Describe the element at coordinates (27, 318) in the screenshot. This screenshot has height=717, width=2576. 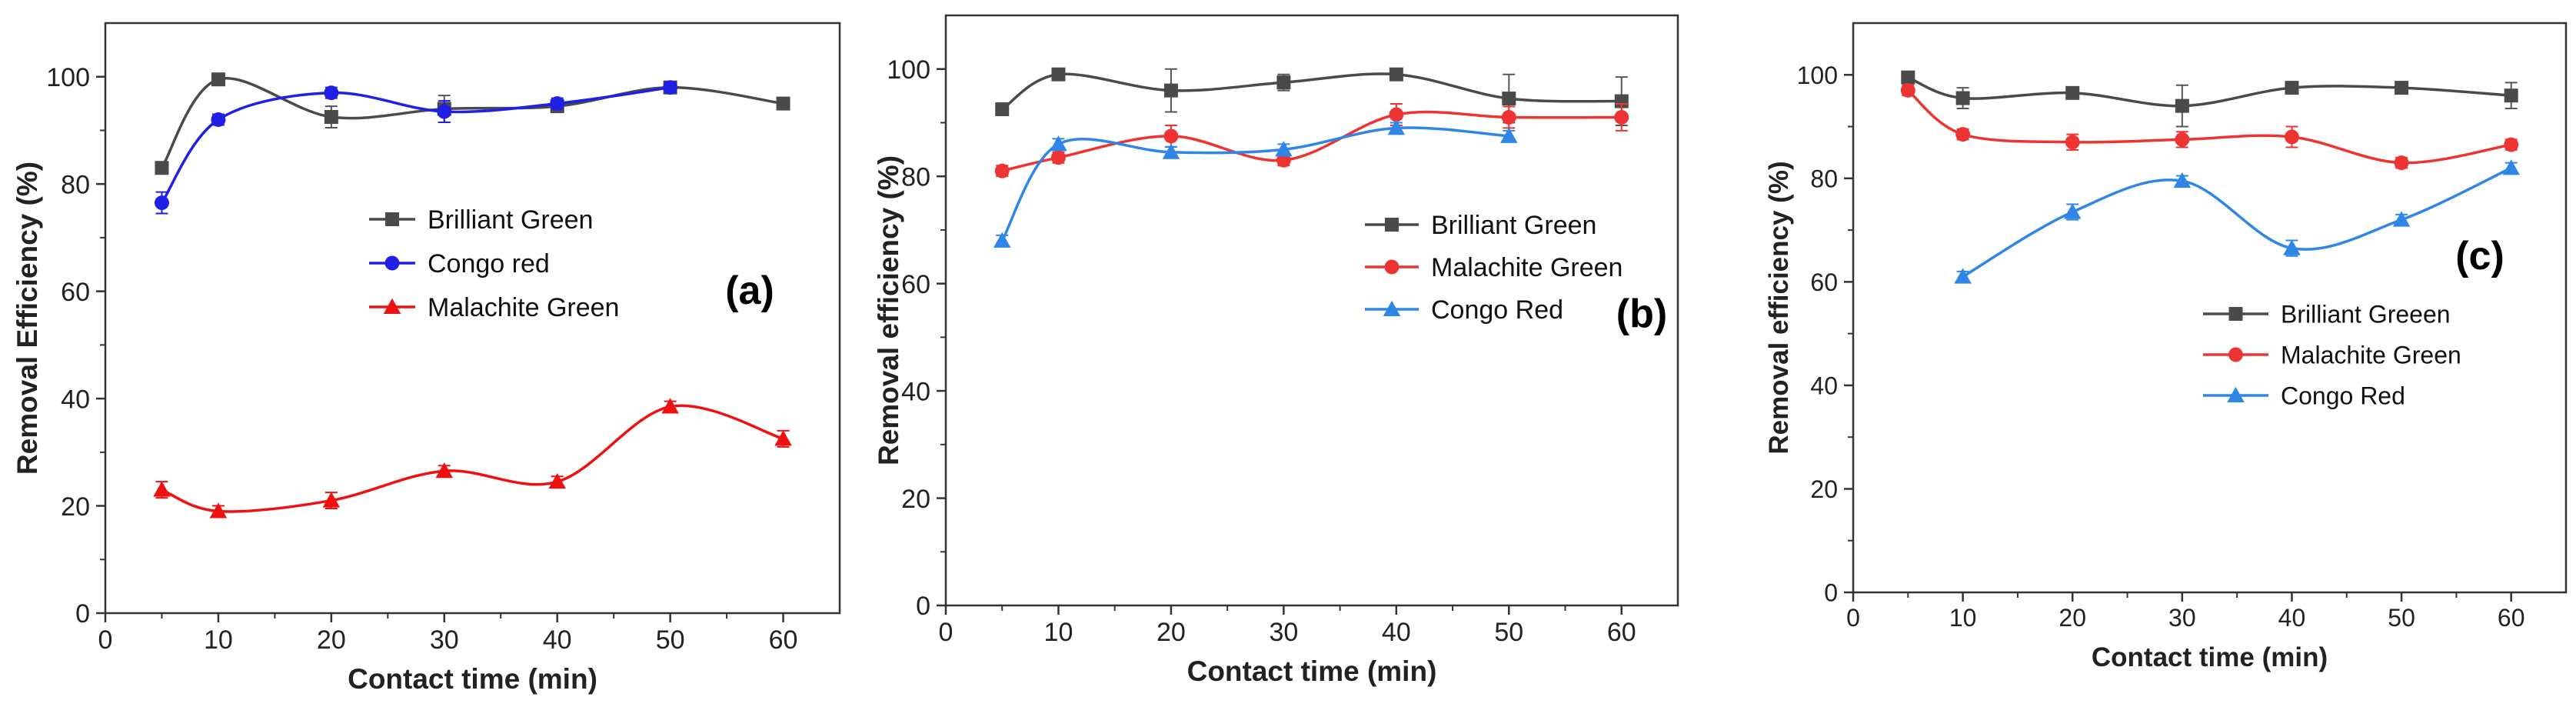
I see `y-axis-title: Removal Efficiency (%)` at that location.